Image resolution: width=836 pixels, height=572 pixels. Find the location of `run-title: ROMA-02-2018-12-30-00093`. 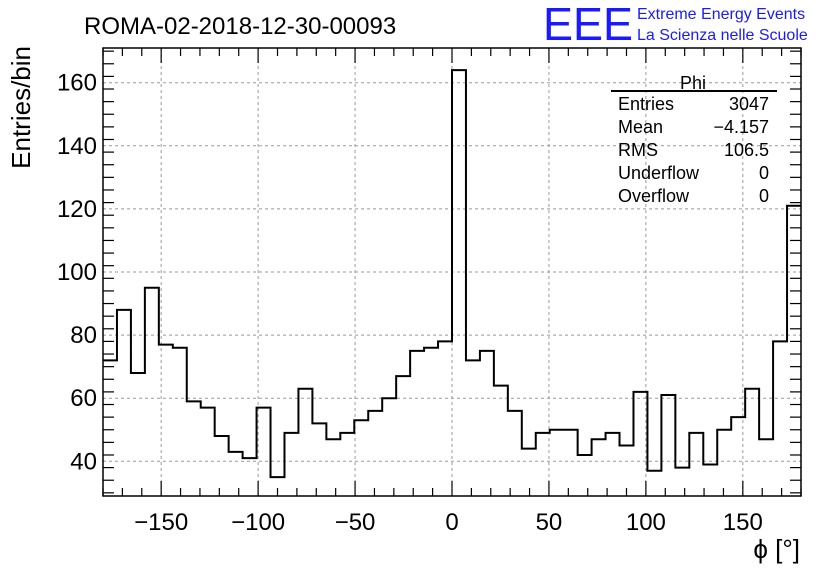

run-title: ROMA-02-2018-12-30-00093 is located at coordinates (240, 26).